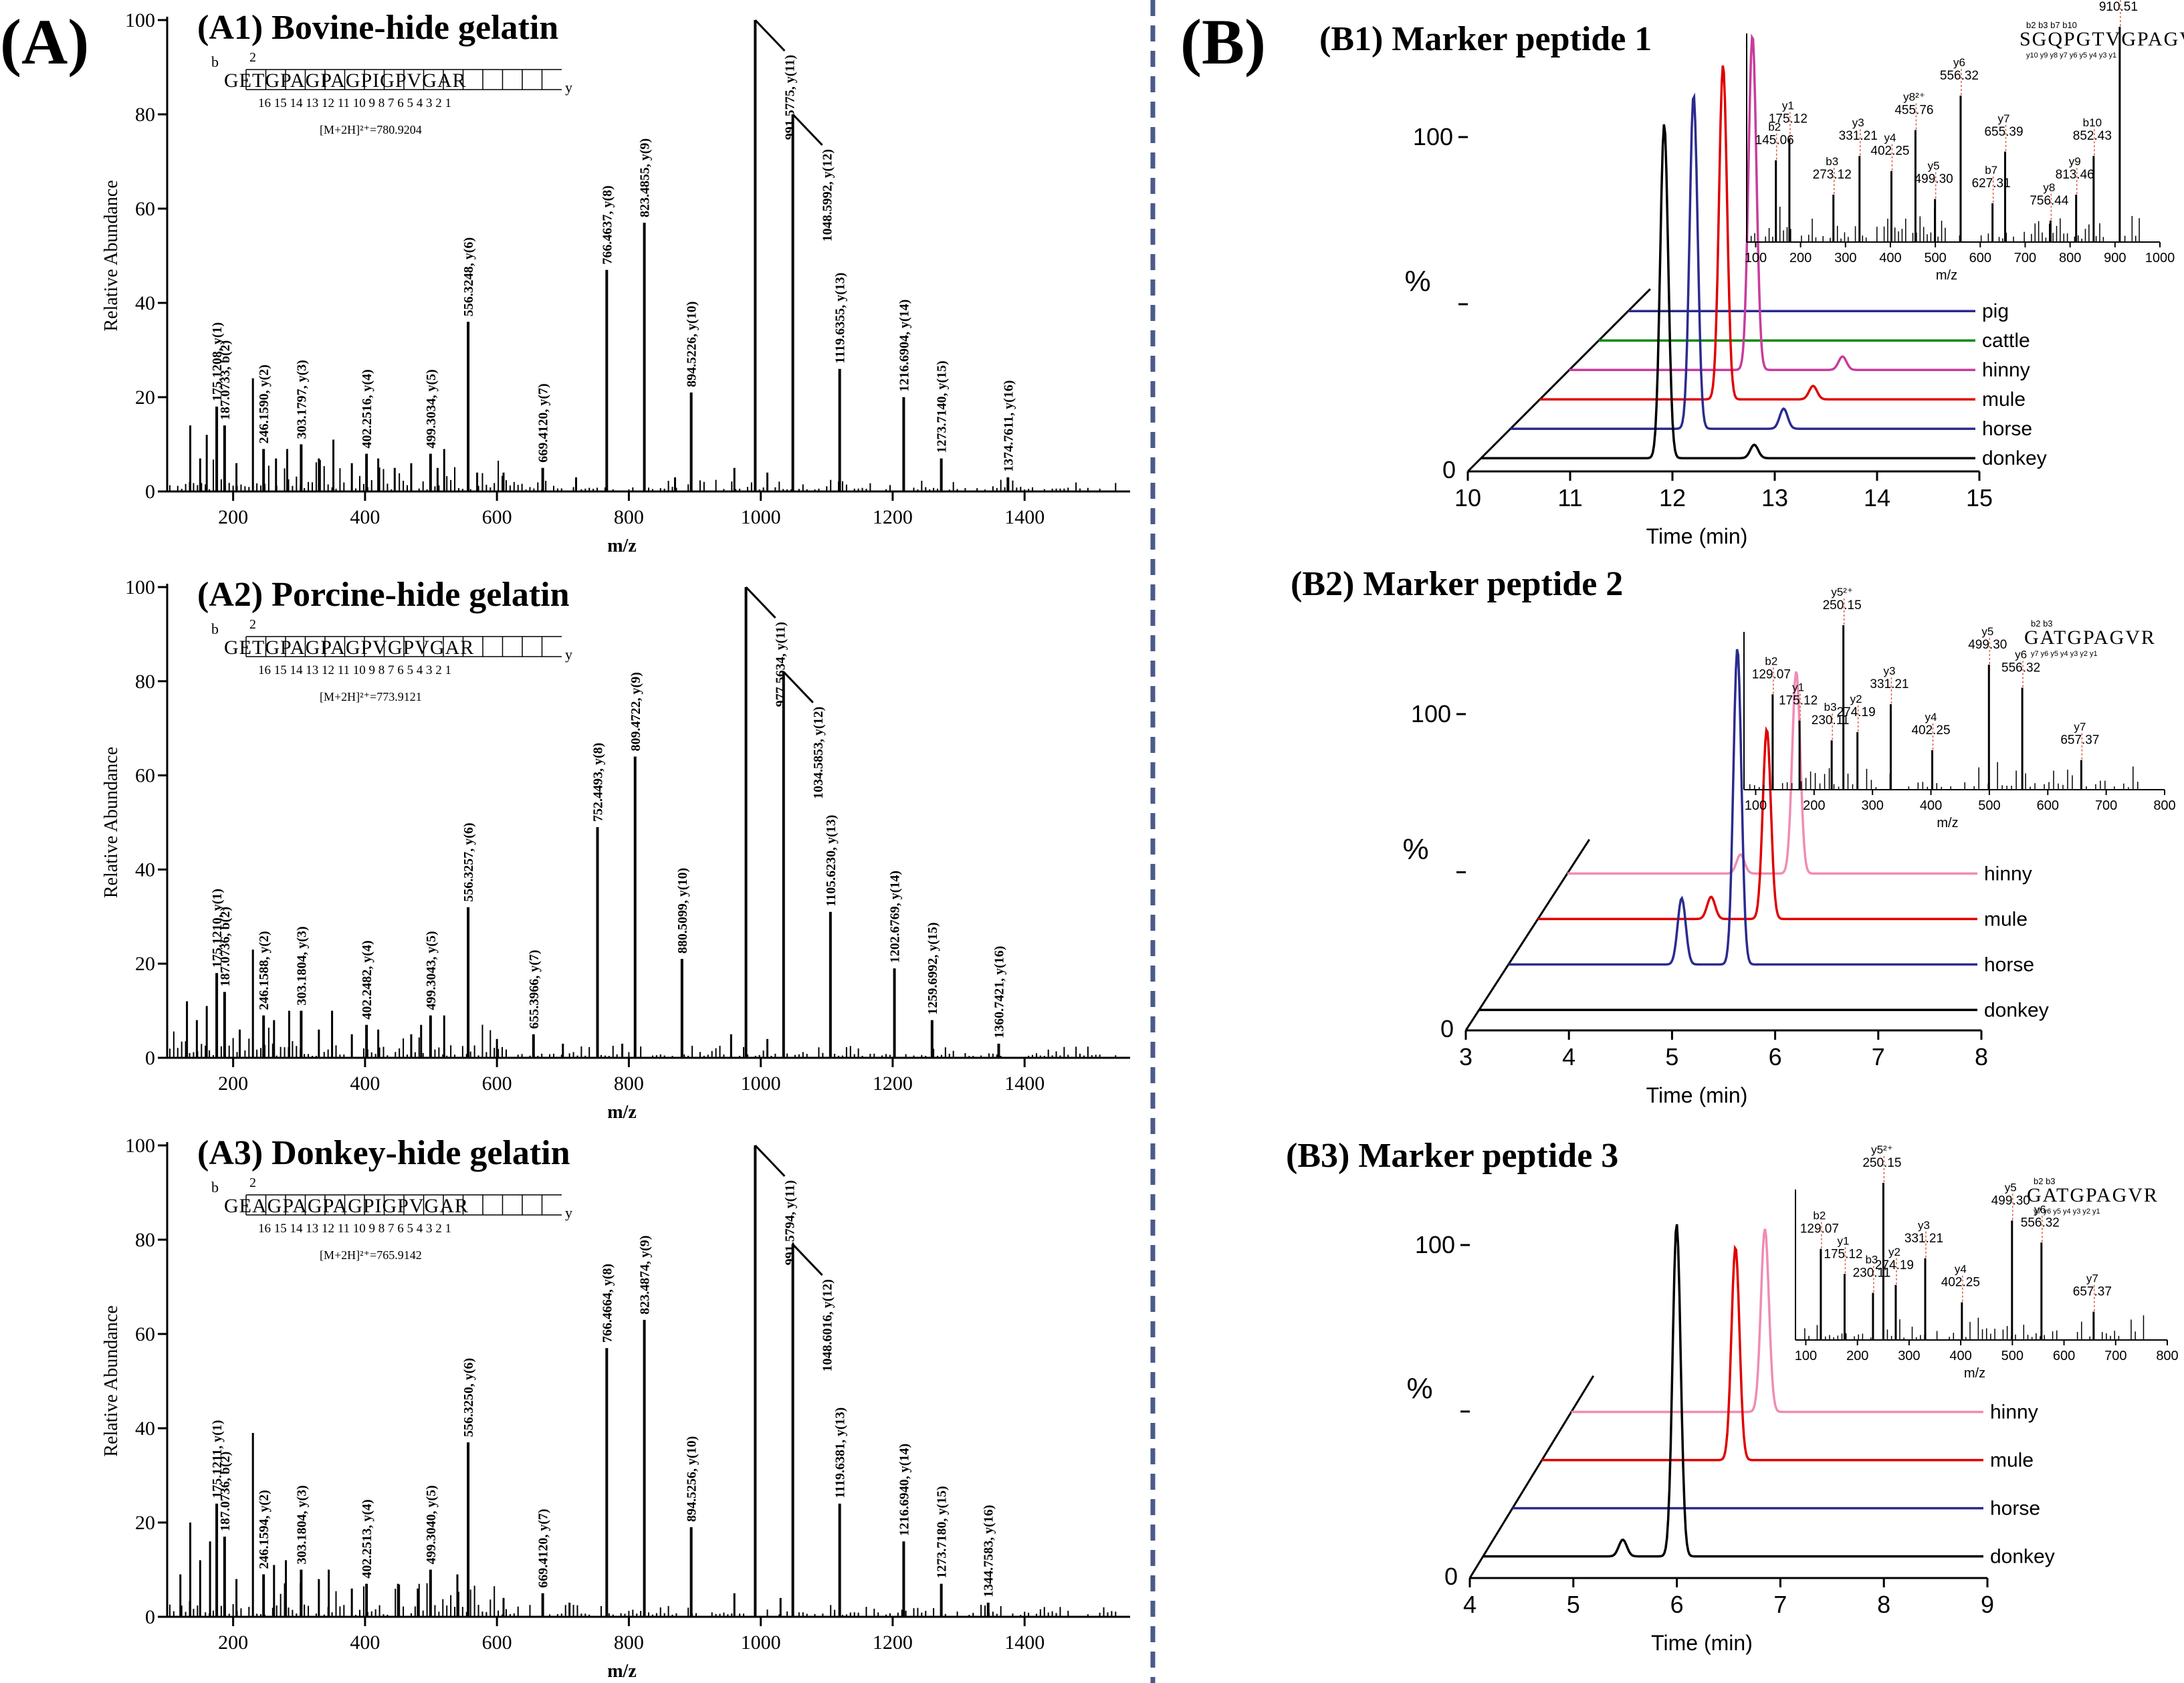 Image resolution: width=2184 pixels, height=1683 pixels. I want to click on inset-peak-label: 556.32, so click(2041, 1223).